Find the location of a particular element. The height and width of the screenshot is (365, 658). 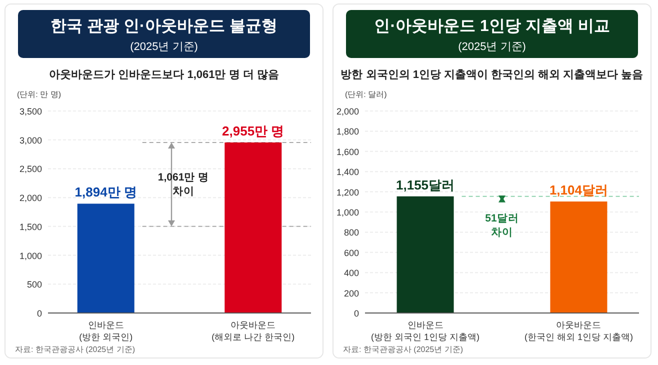

y-tick-label: 2,500 is located at coordinates (30, 169).